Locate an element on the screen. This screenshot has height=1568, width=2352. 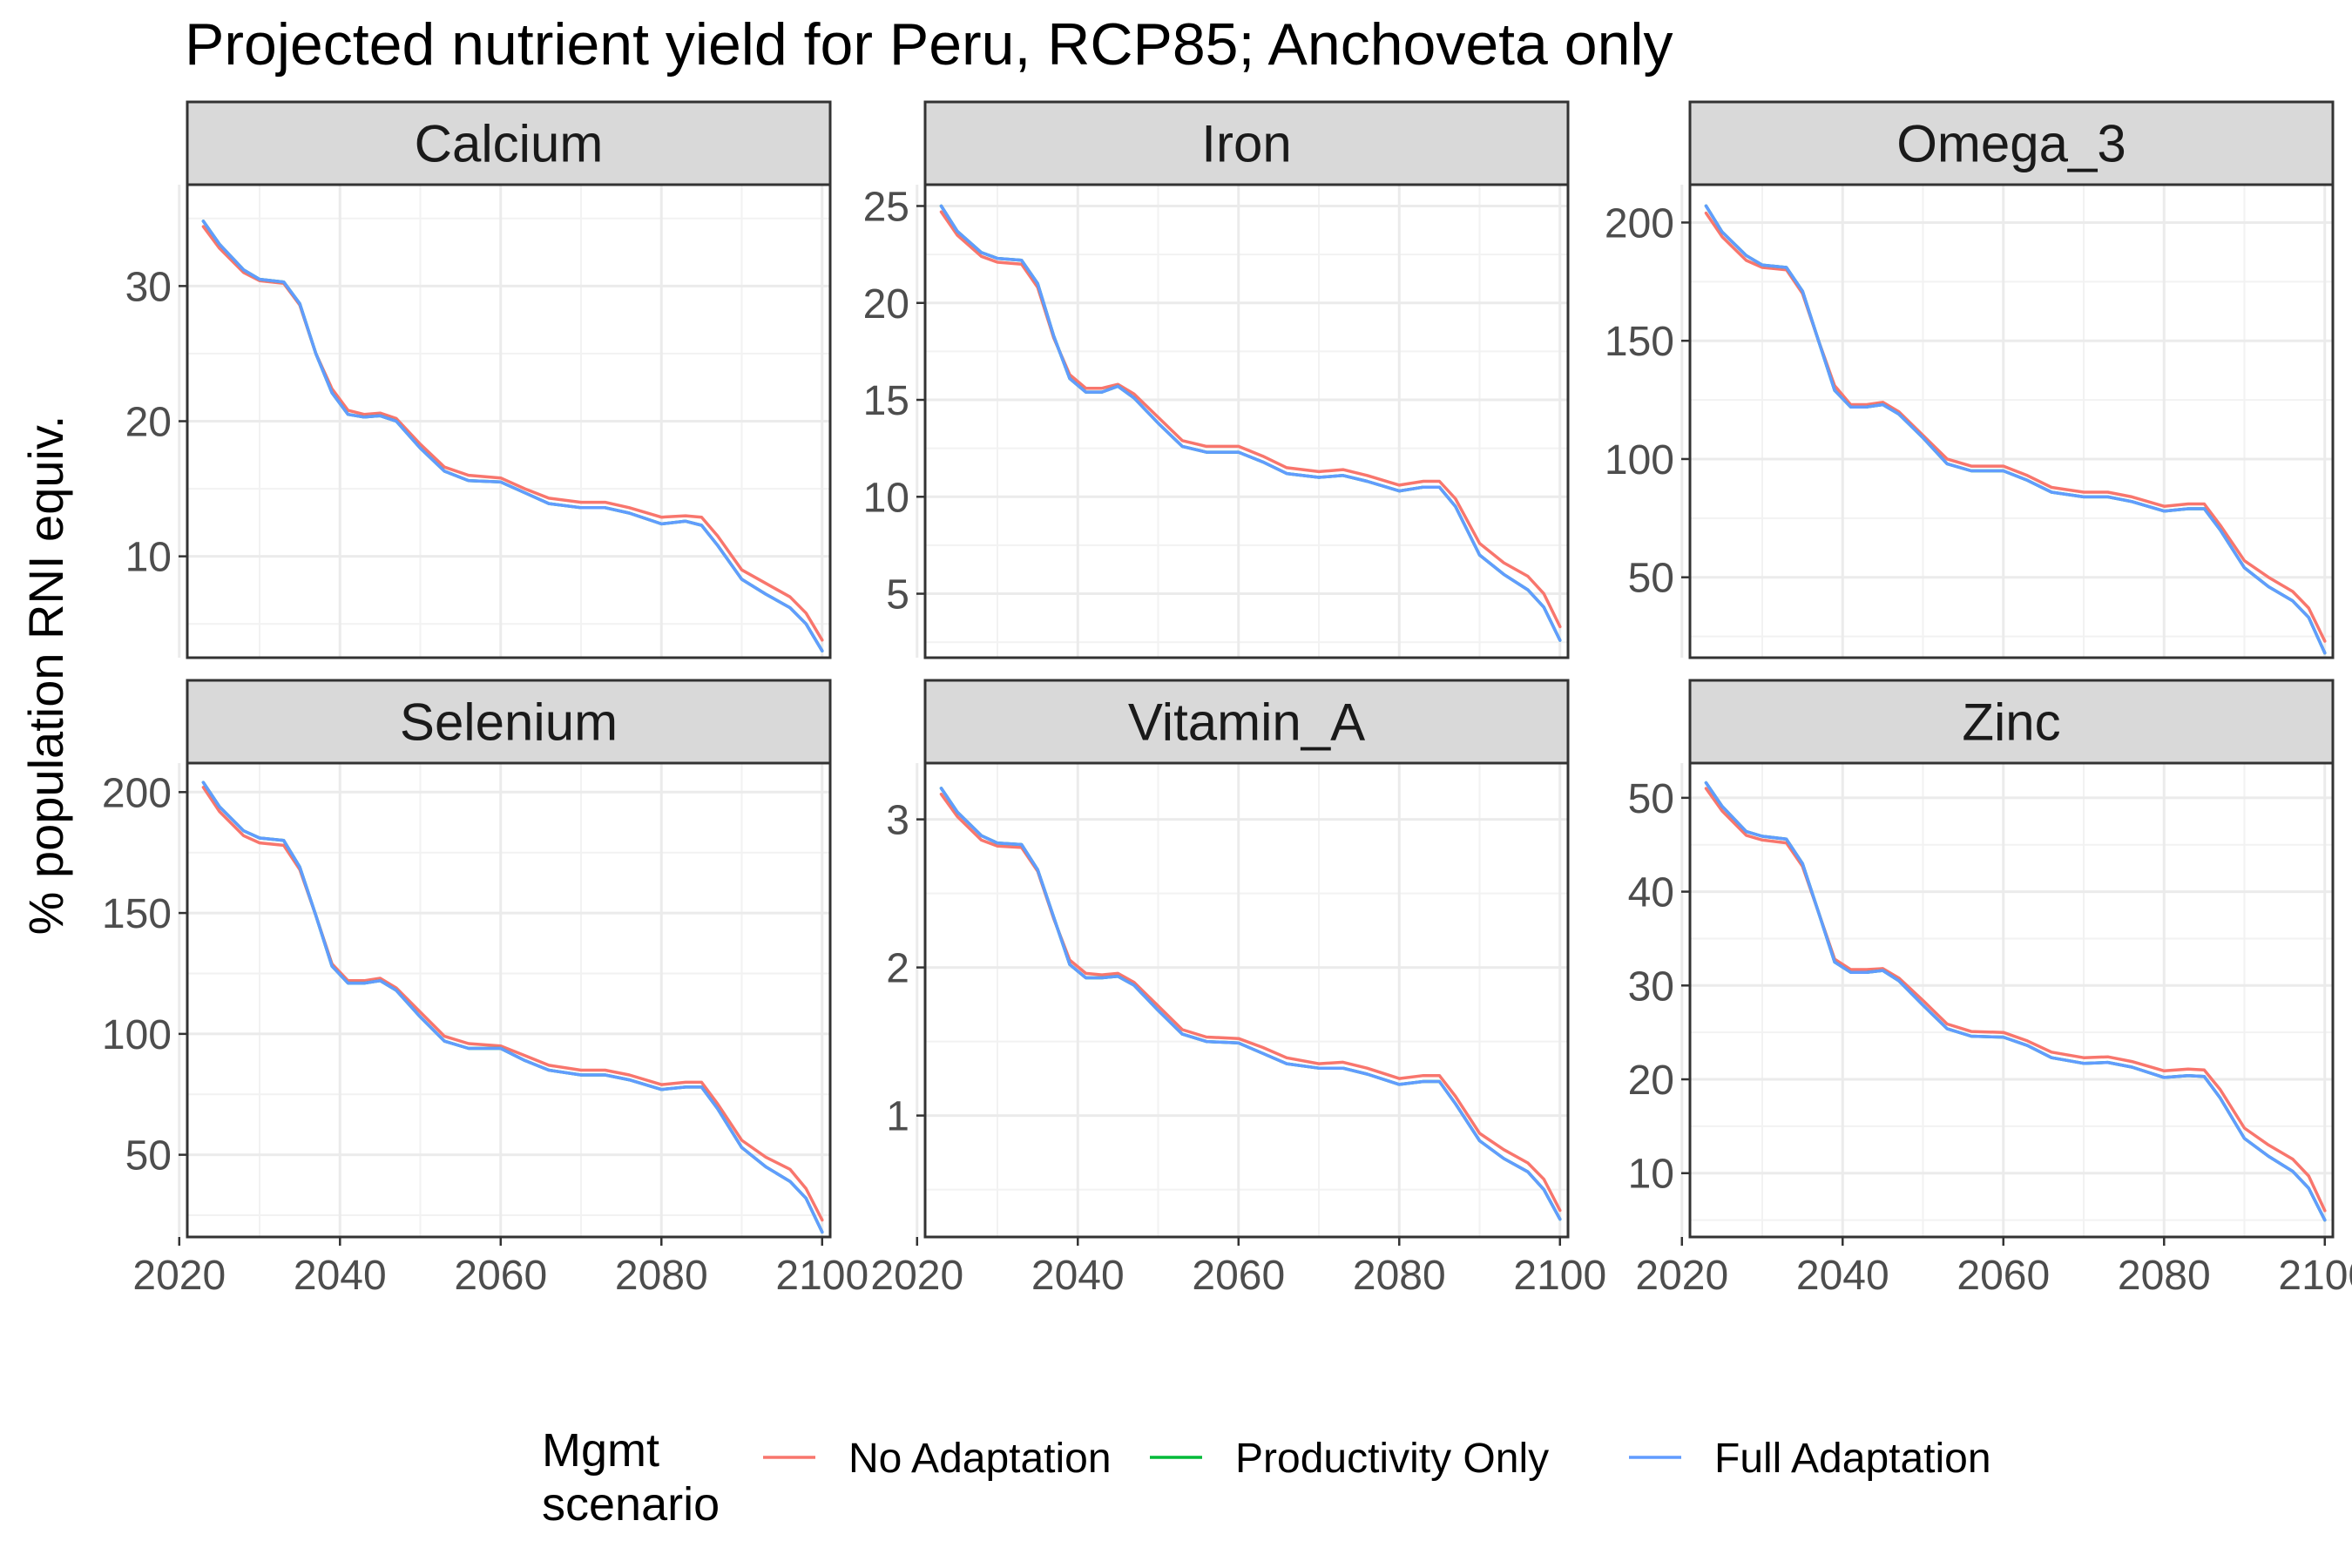
legend-label-productivity-only: Productivity Only is located at coordinates (1392, 1459).